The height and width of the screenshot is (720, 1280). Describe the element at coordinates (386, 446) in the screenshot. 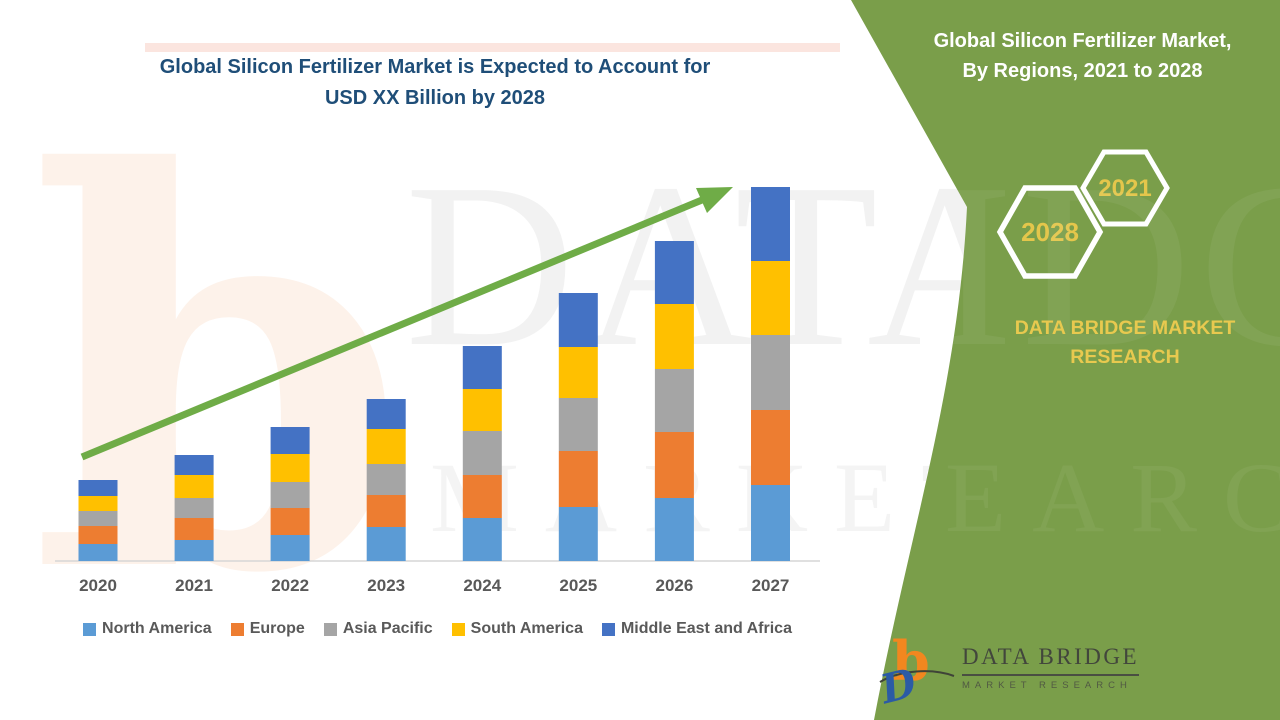

I see `bar-segment-south-america-2023` at that location.